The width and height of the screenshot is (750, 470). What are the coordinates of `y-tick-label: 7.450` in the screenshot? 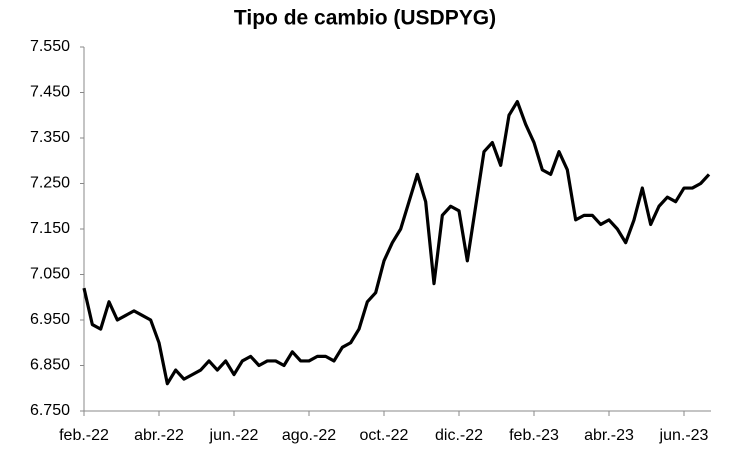 It's located at (50, 92).